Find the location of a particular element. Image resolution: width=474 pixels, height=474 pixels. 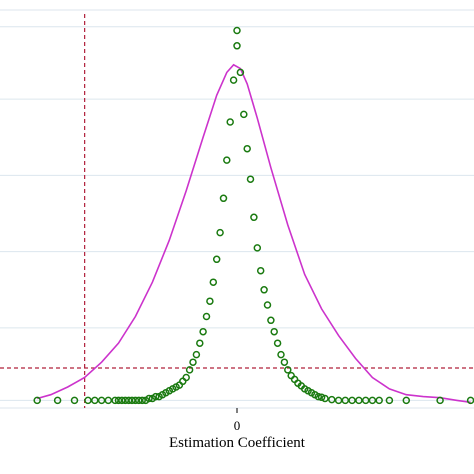

x-axis-ticks: 0 is located at coordinates (237, 420).